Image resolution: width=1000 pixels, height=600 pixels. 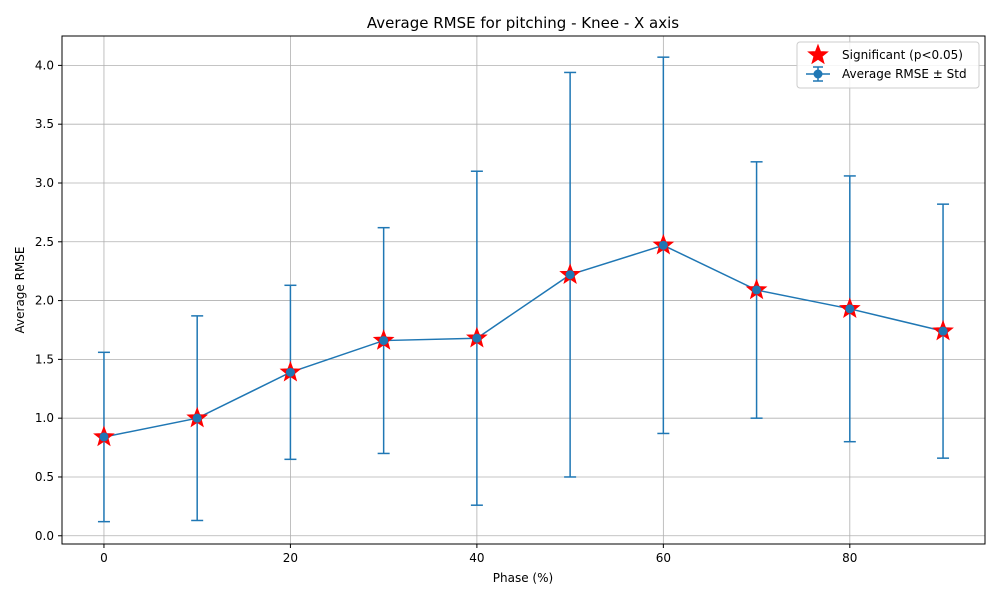 I want to click on y-tick-label: 3.0, so click(x=44, y=183).